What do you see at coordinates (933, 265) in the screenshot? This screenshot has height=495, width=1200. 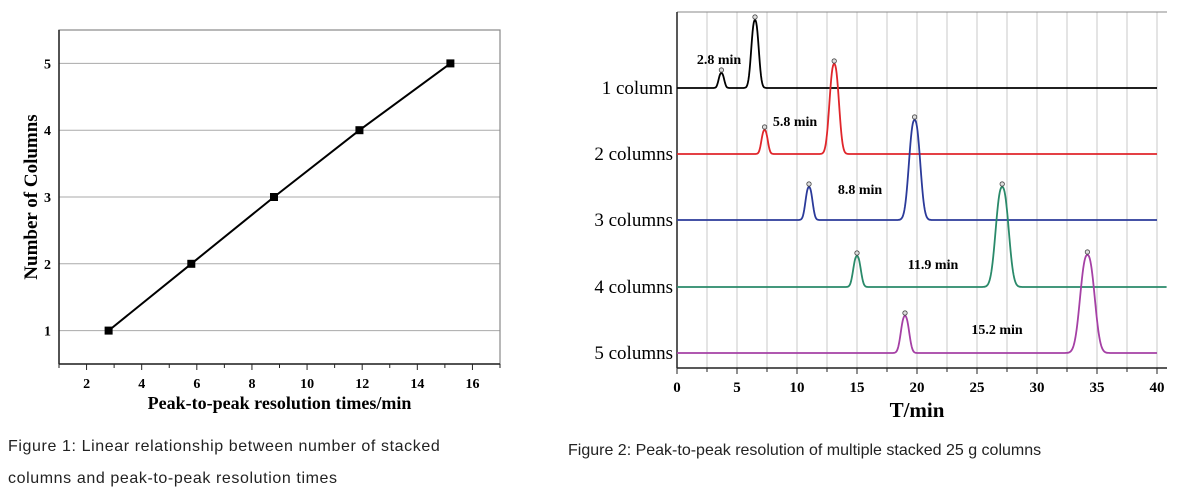 I see `resolution-annotation: 11.9 min` at bounding box center [933, 265].